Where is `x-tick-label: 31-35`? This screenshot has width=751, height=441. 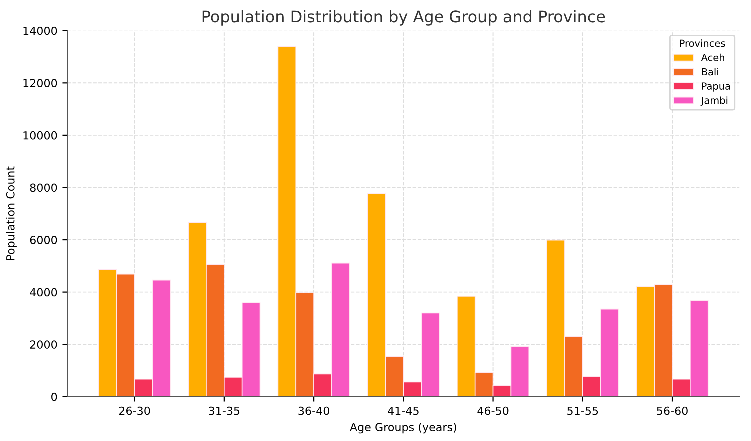
x-tick-label: 31-35 is located at coordinates (224, 411).